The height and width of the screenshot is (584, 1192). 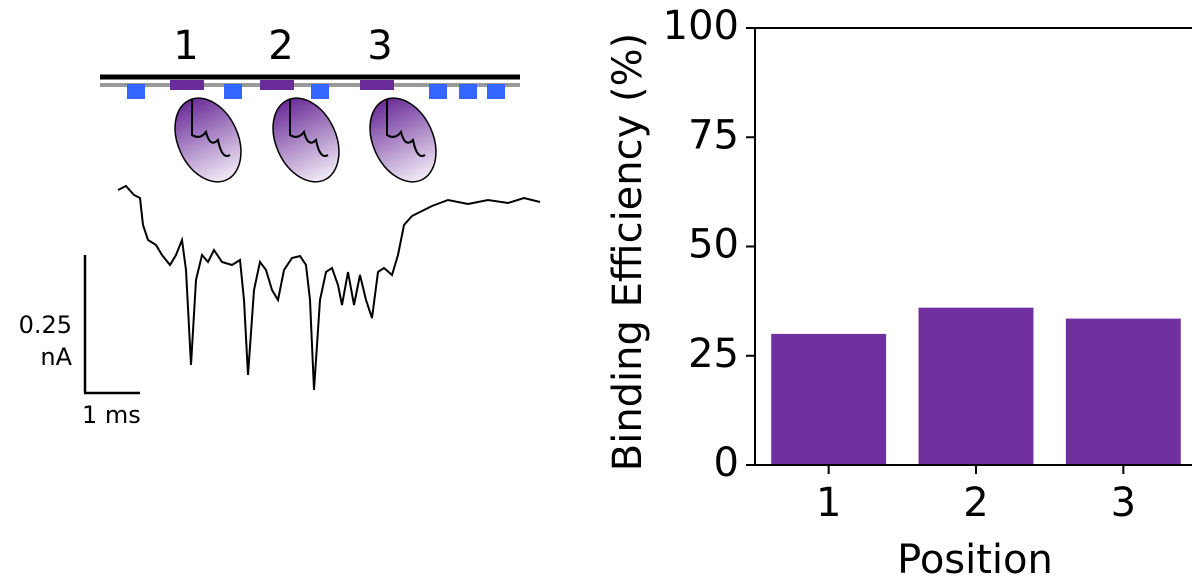 I want to click on blue-blocks, so click(x=316, y=91).